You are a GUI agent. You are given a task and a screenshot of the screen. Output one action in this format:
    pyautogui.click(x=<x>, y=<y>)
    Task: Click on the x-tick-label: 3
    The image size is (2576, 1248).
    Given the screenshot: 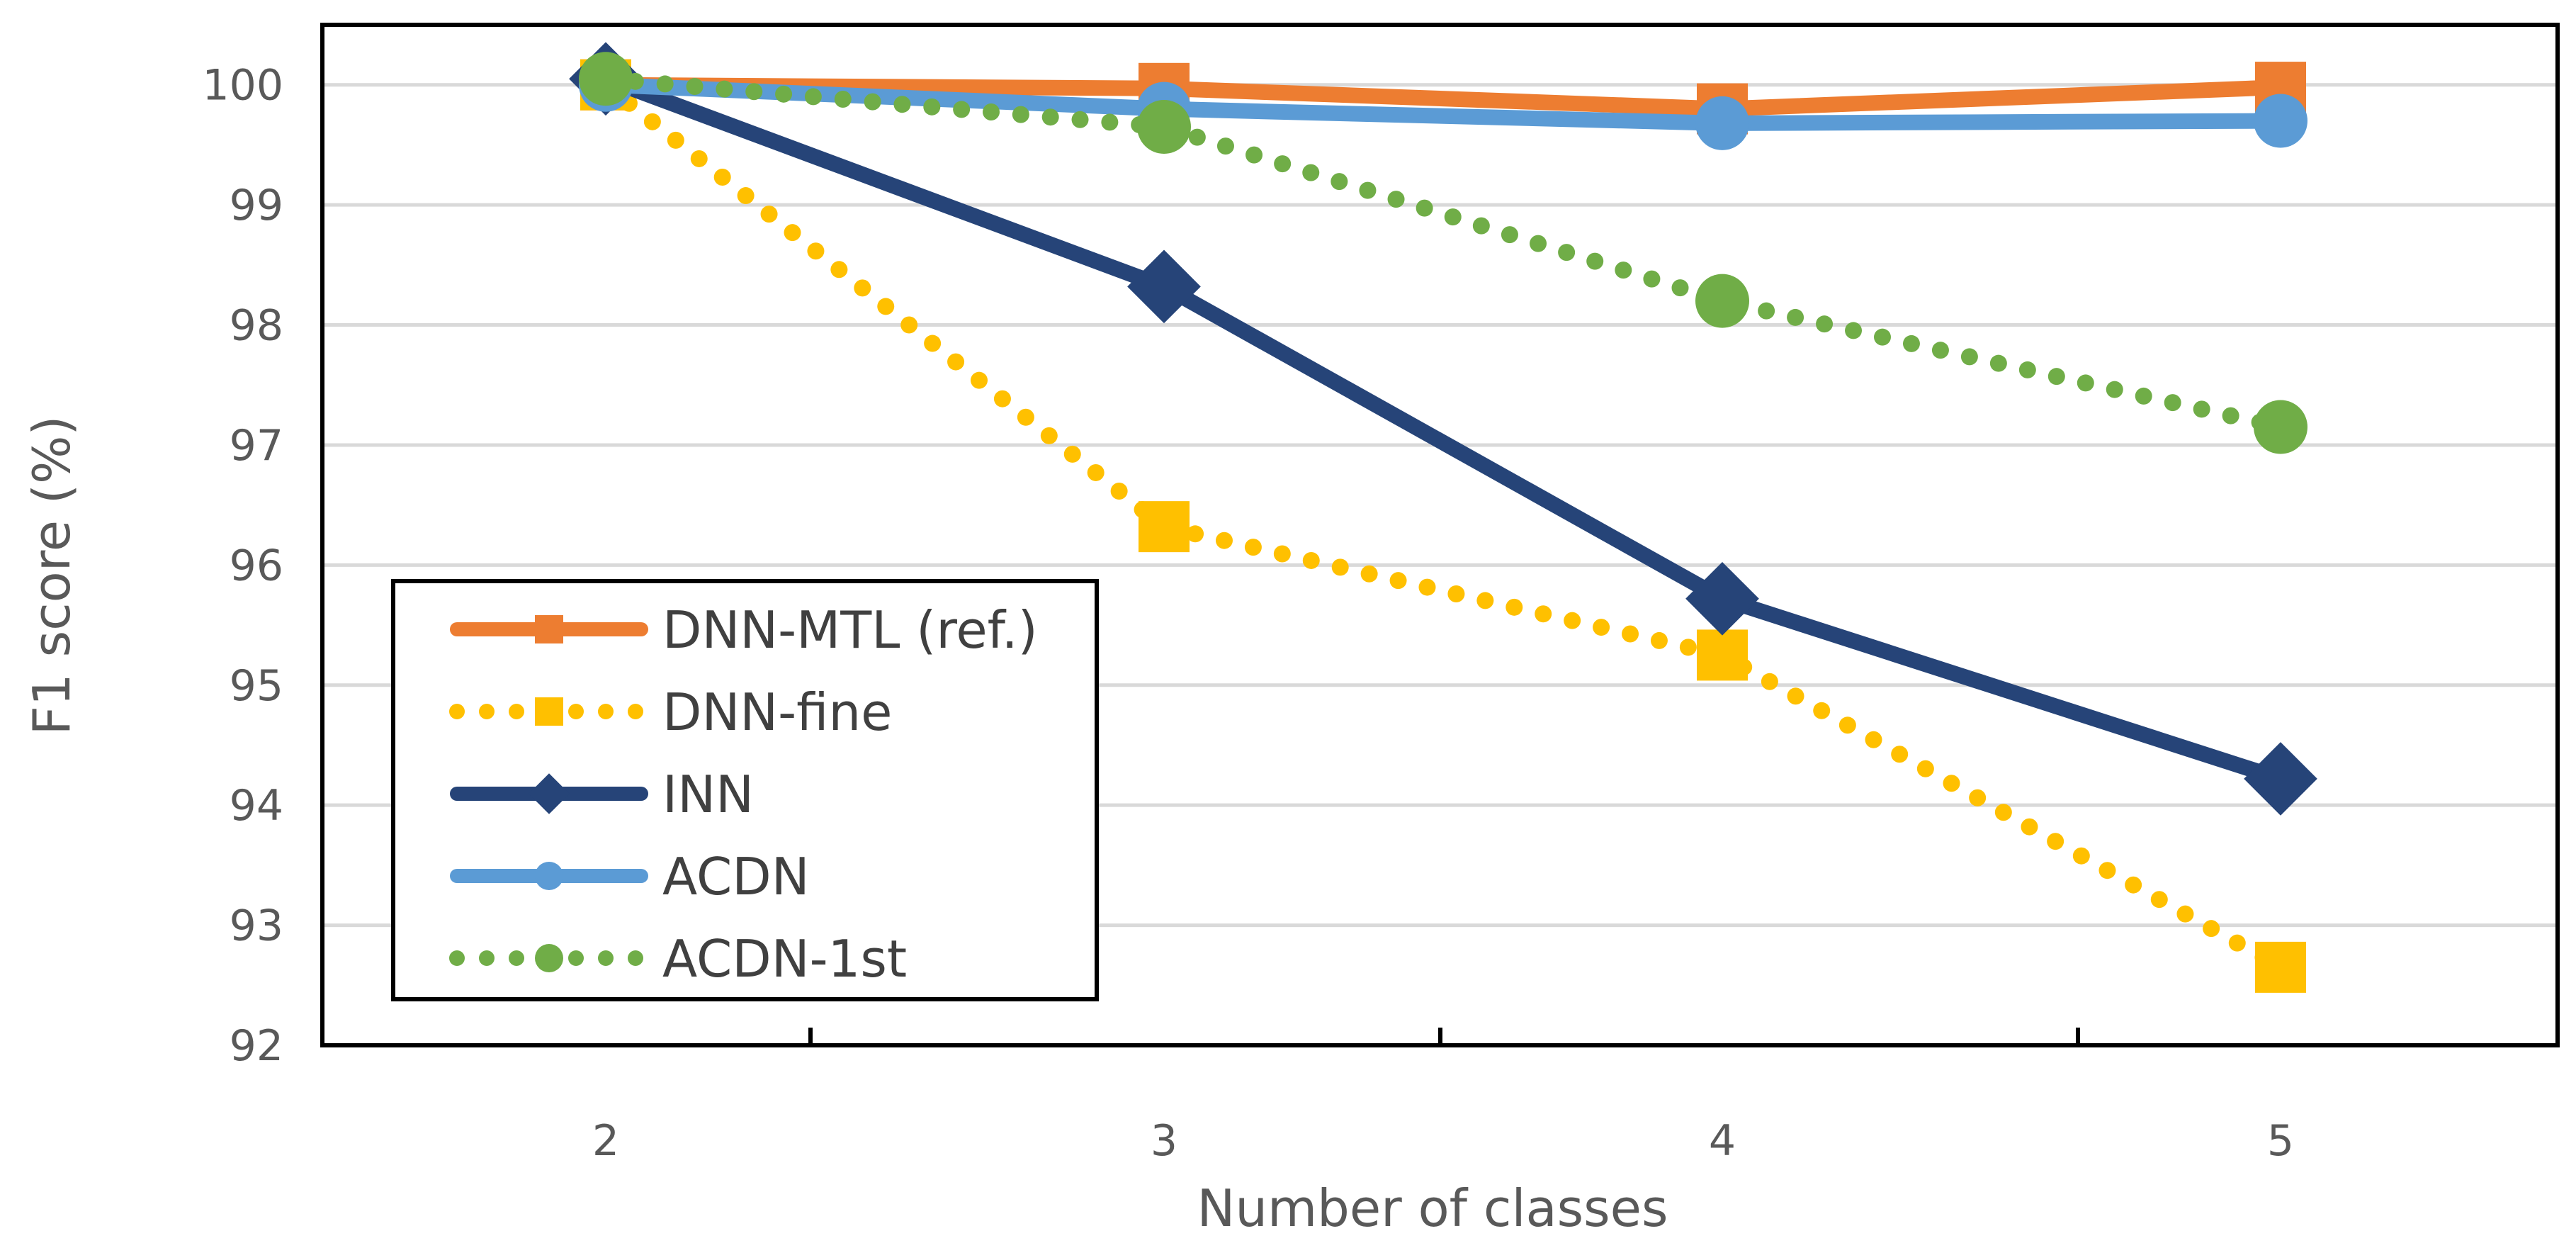 What is the action you would take?
    pyautogui.click(x=1164, y=1141)
    